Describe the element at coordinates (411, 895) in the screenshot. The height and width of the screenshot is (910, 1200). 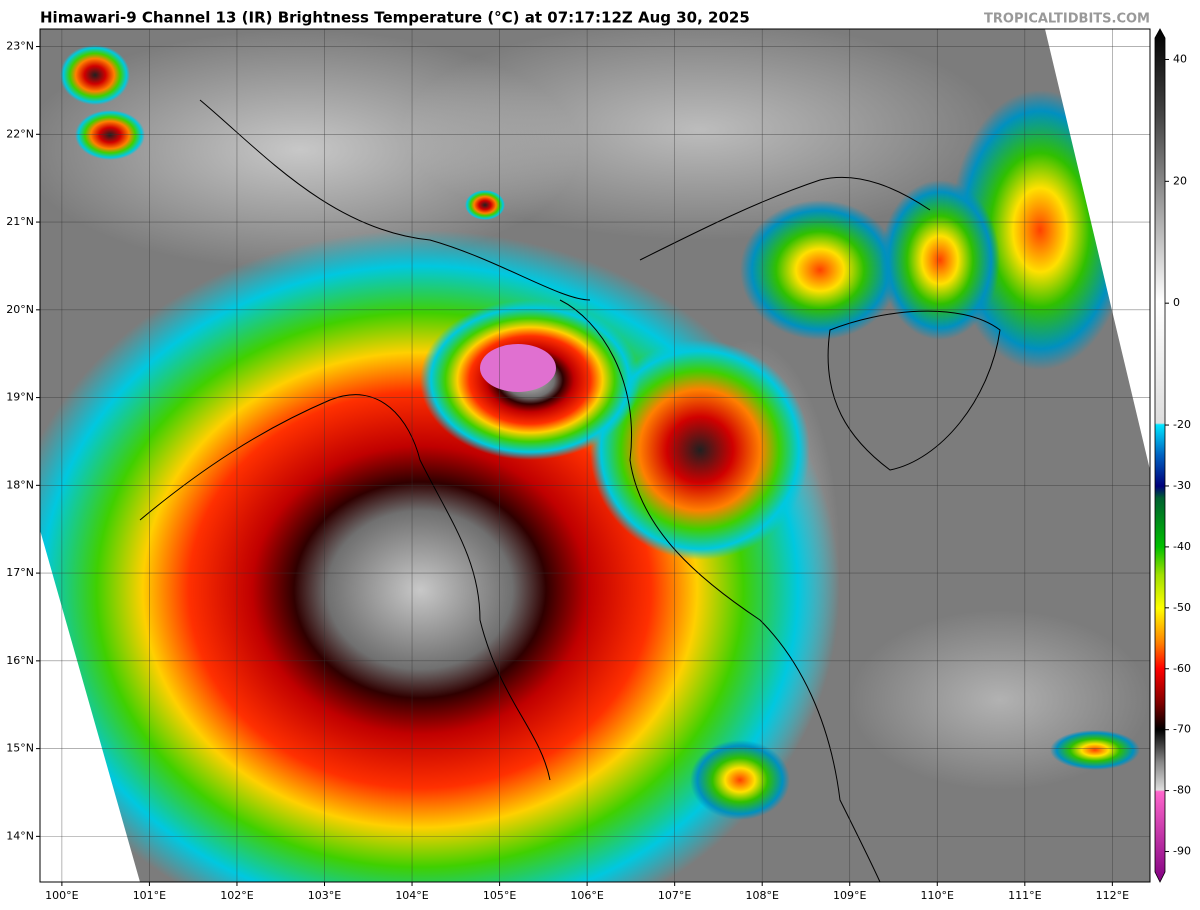
I see `lon-label: 104°E` at that location.